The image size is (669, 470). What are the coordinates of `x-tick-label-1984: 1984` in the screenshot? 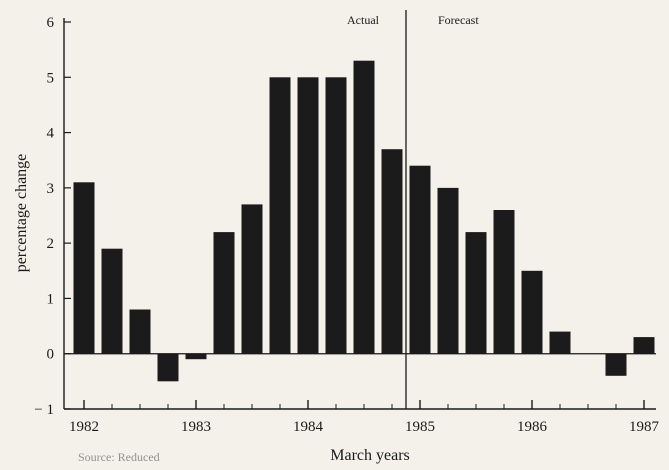 It's located at (308, 427).